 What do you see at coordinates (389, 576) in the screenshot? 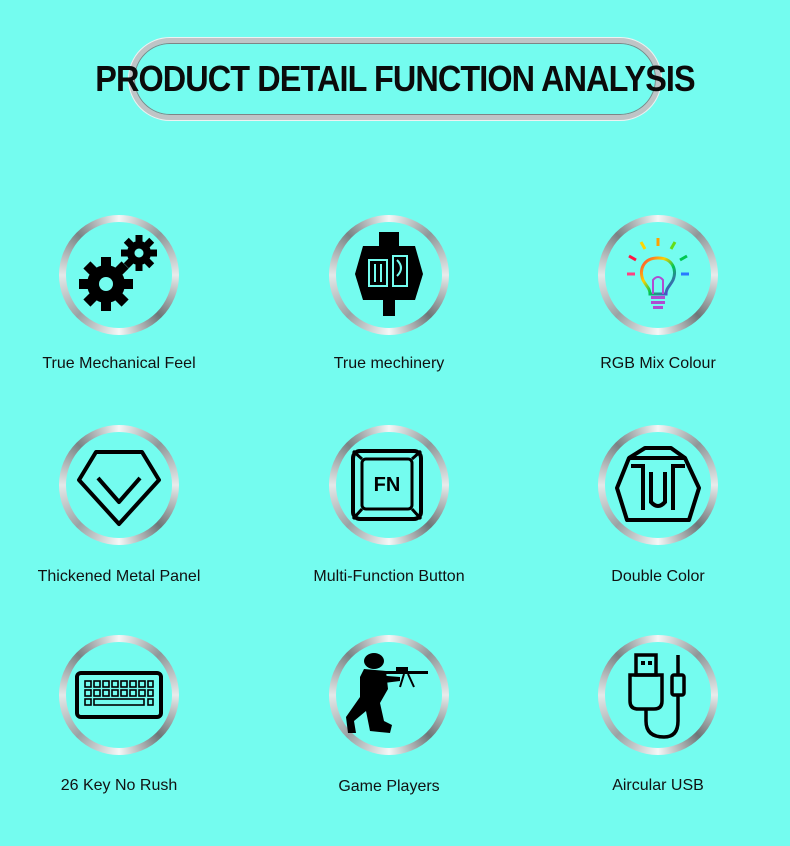
I see `feature-label: Multi-Function Button` at bounding box center [389, 576].